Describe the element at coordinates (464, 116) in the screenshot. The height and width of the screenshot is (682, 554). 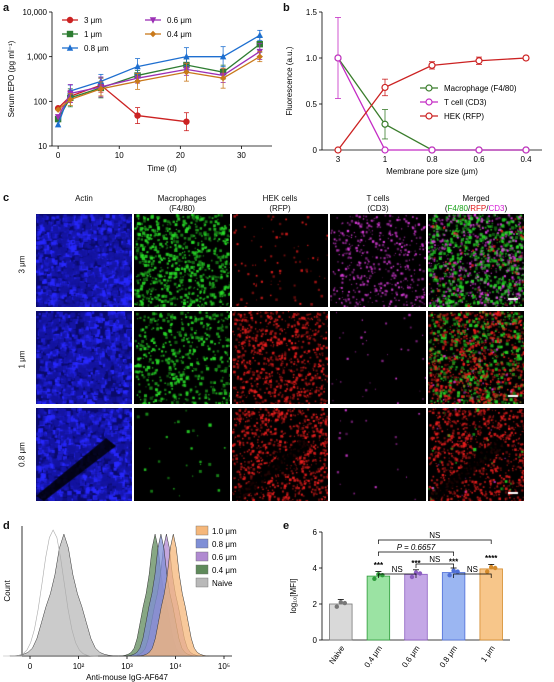
I see `legend-label: HEK (RFP)` at that location.